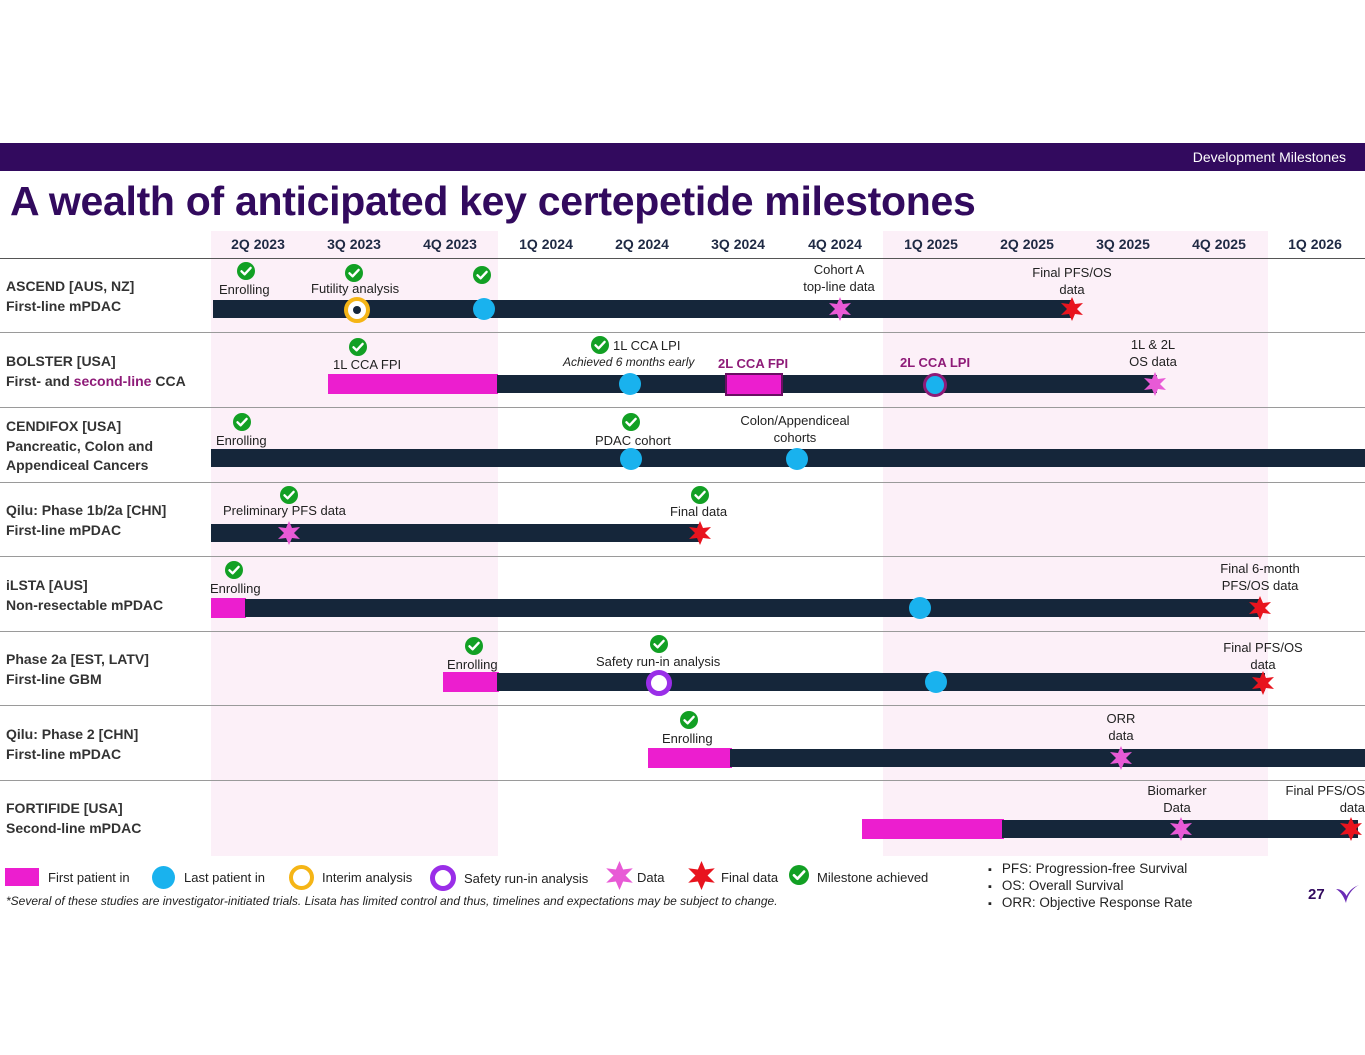  Describe the element at coordinates (357, 310) in the screenshot. I see `interim-analysis-center` at that location.